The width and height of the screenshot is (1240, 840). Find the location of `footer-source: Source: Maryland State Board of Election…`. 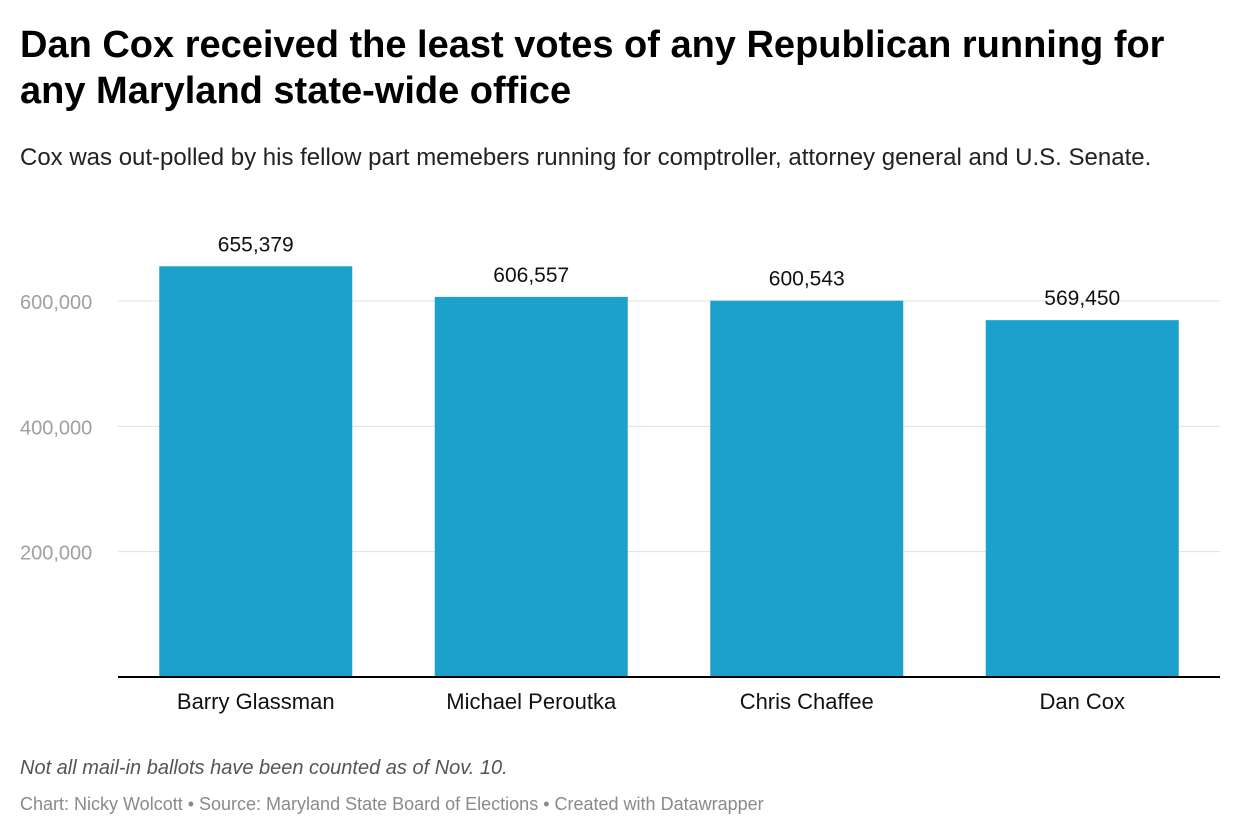

footer-source: Source: Maryland State Board of Election… is located at coordinates (369, 804).